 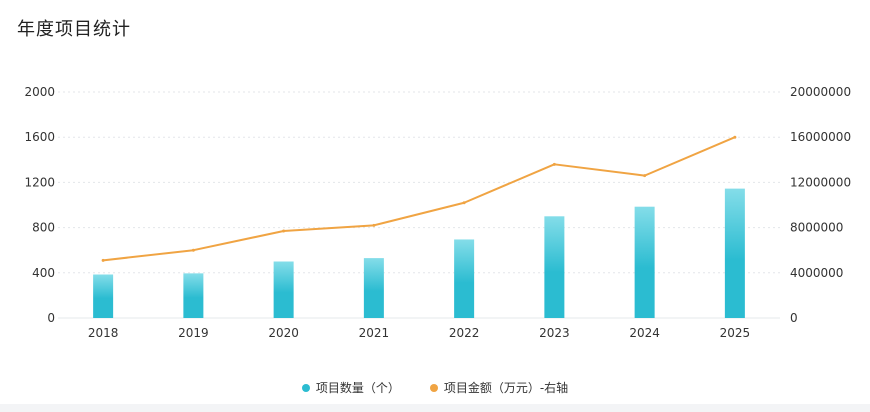 I want to click on left-tick-label: 400, so click(x=43, y=273).